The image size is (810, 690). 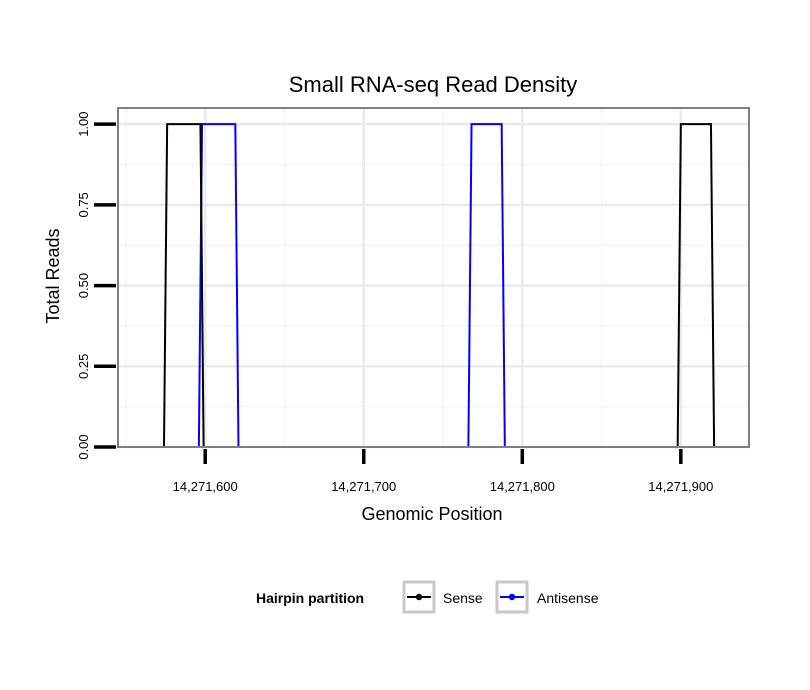 I want to click on y-tick-label: 0.00, so click(x=83, y=446).